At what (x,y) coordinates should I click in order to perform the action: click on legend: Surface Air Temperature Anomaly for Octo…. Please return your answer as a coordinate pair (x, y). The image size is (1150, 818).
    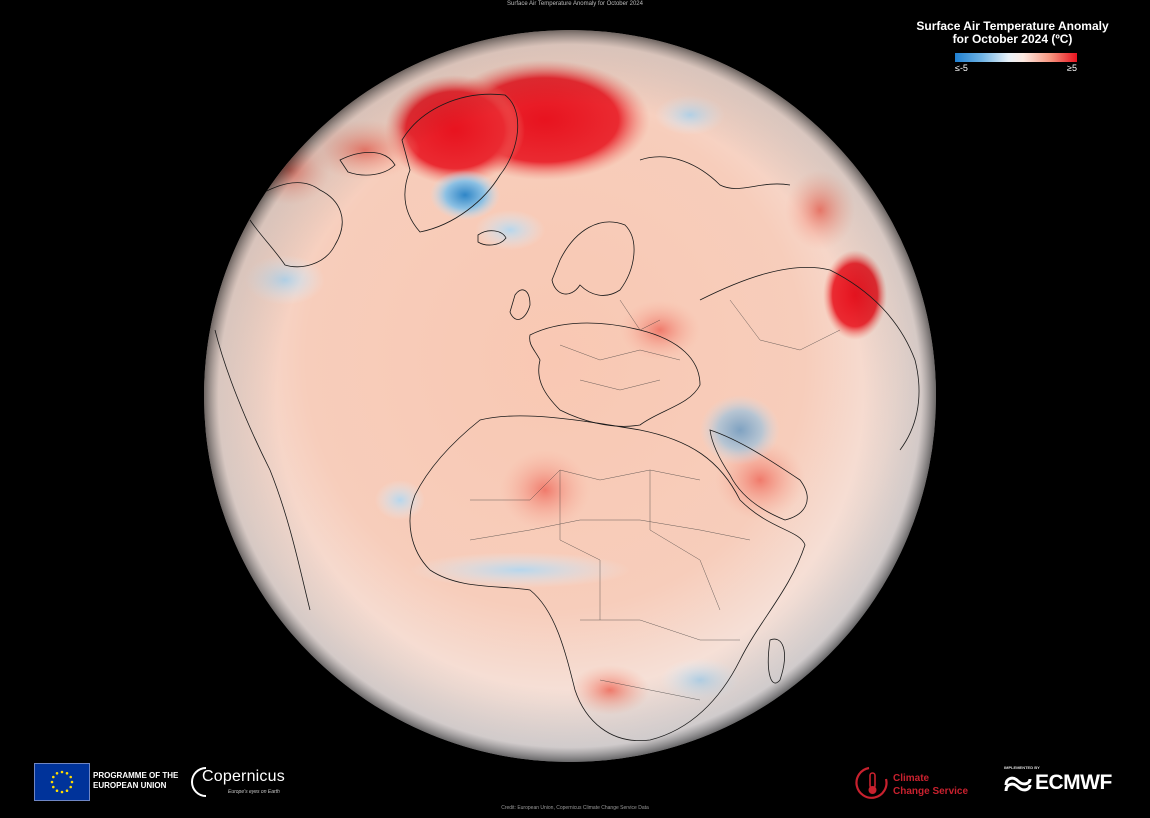
    Looking at the image, I should click on (1012, 47).